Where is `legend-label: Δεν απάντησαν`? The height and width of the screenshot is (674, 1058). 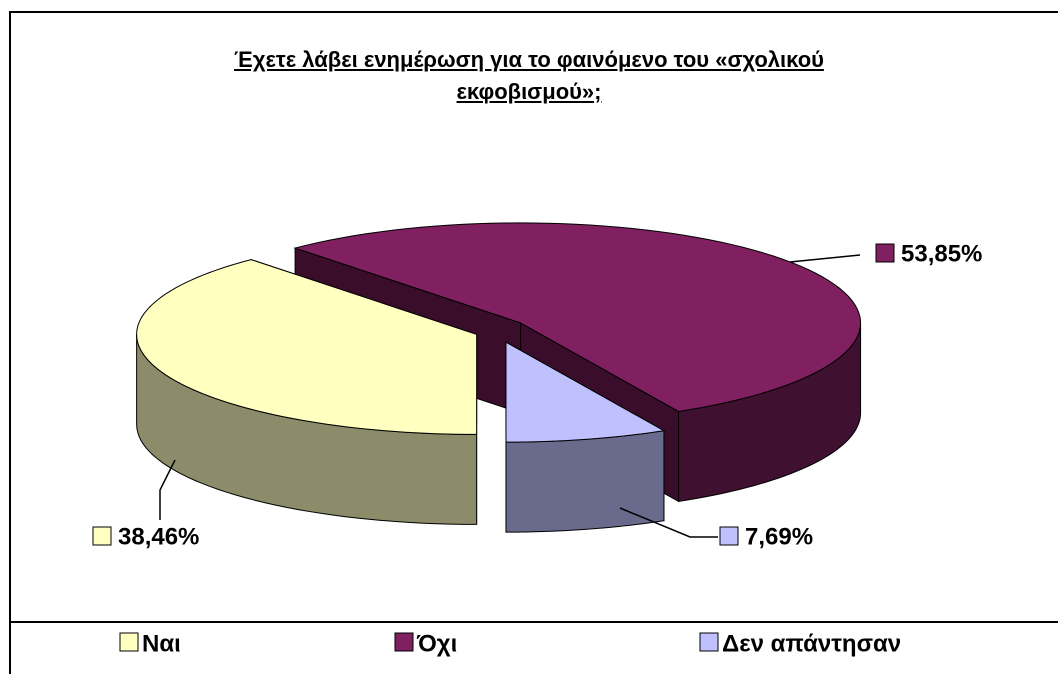
legend-label: Δεν απάντησαν is located at coordinates (811, 643).